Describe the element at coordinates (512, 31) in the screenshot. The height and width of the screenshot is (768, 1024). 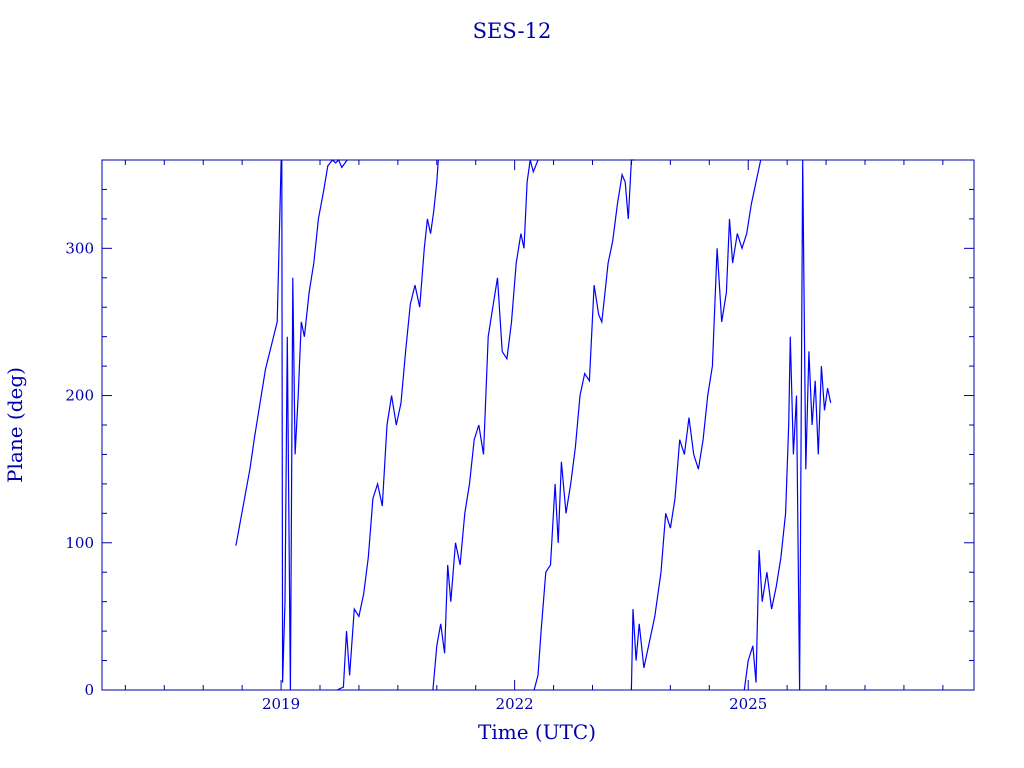
I see `chart-title: SES-12` at that location.